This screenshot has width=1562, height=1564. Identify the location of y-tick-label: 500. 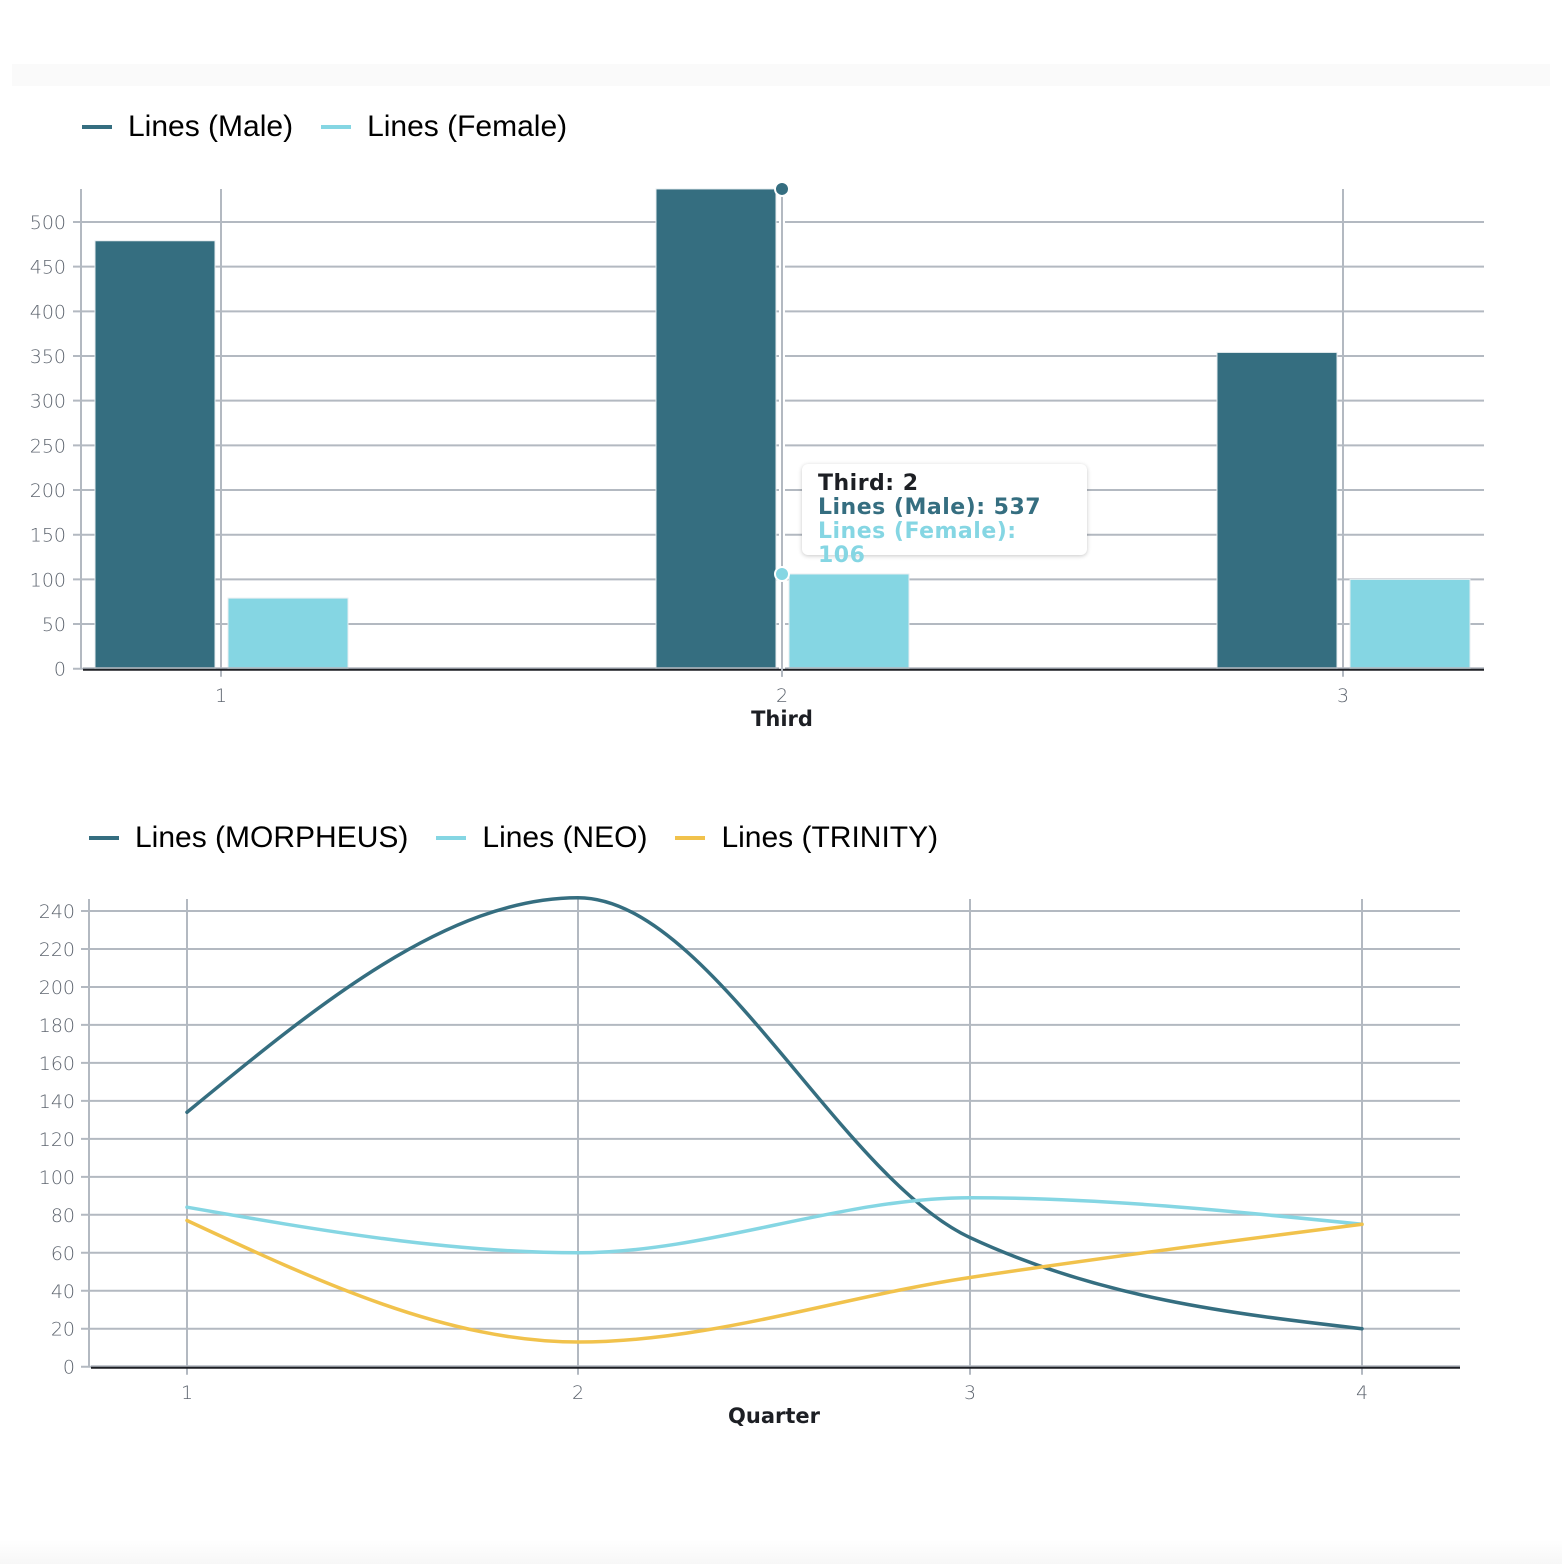
(48, 223).